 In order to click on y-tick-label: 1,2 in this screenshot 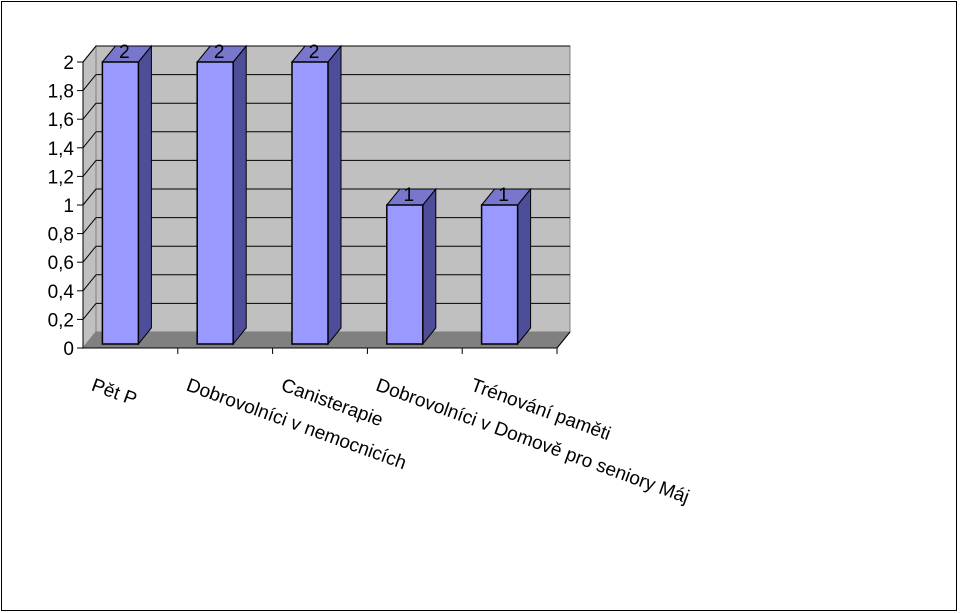, I will do `click(61, 177)`.